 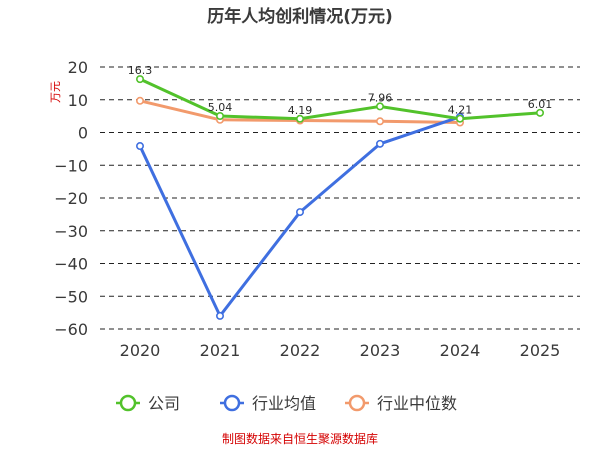 What do you see at coordinates (220, 350) in the screenshot?
I see `x-tick-label: 2021` at bounding box center [220, 350].